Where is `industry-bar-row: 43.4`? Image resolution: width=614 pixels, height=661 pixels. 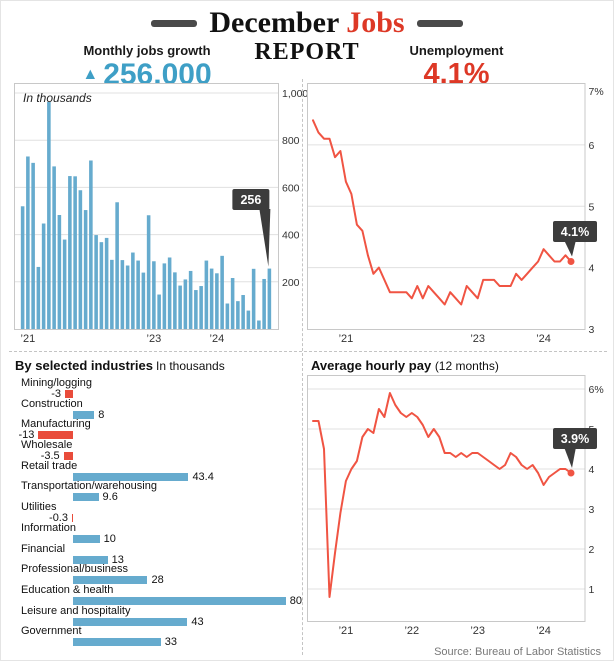 industry-bar-row: 43.4 is located at coordinates (158, 476).